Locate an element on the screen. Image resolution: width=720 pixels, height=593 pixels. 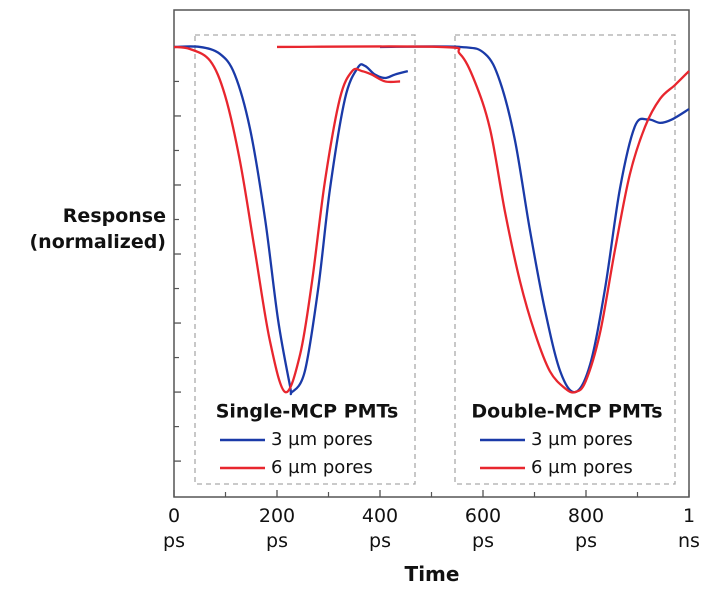
x-axis-label: Time is located at coordinates (432, 574).